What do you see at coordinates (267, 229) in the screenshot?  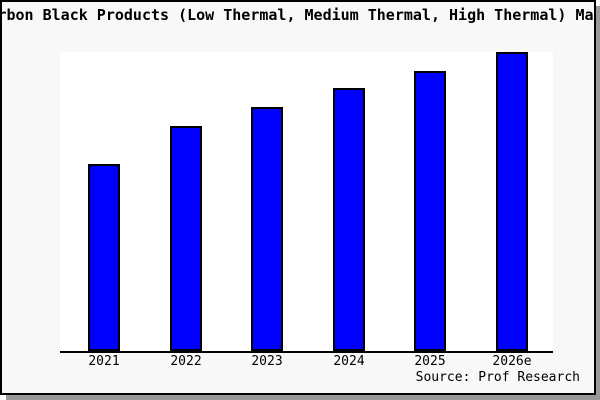 I see `bar-2023` at bounding box center [267, 229].